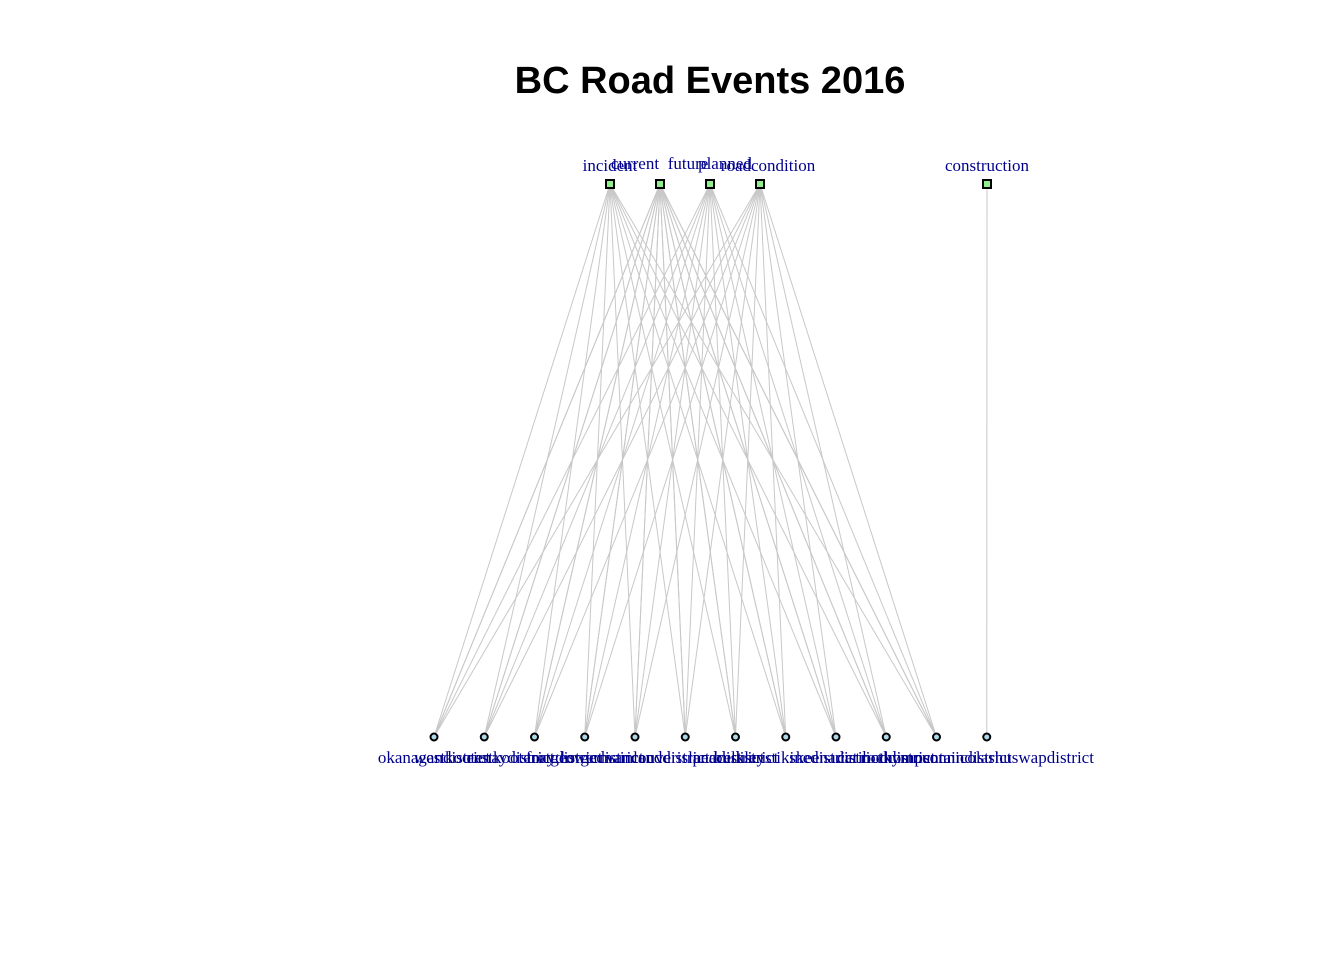  Describe the element at coordinates (635, 163) in the screenshot. I see `type-label-current: current` at that location.